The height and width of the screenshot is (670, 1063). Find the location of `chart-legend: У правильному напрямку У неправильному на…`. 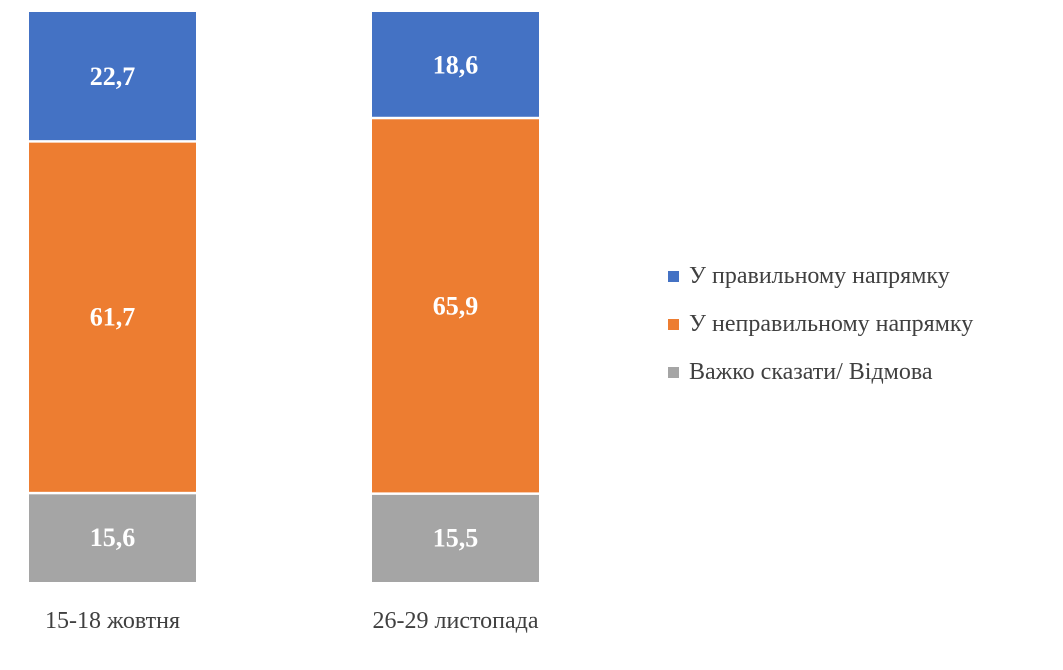

chart-legend: У правильному напрямку У неправильному на… is located at coordinates (820, 324).